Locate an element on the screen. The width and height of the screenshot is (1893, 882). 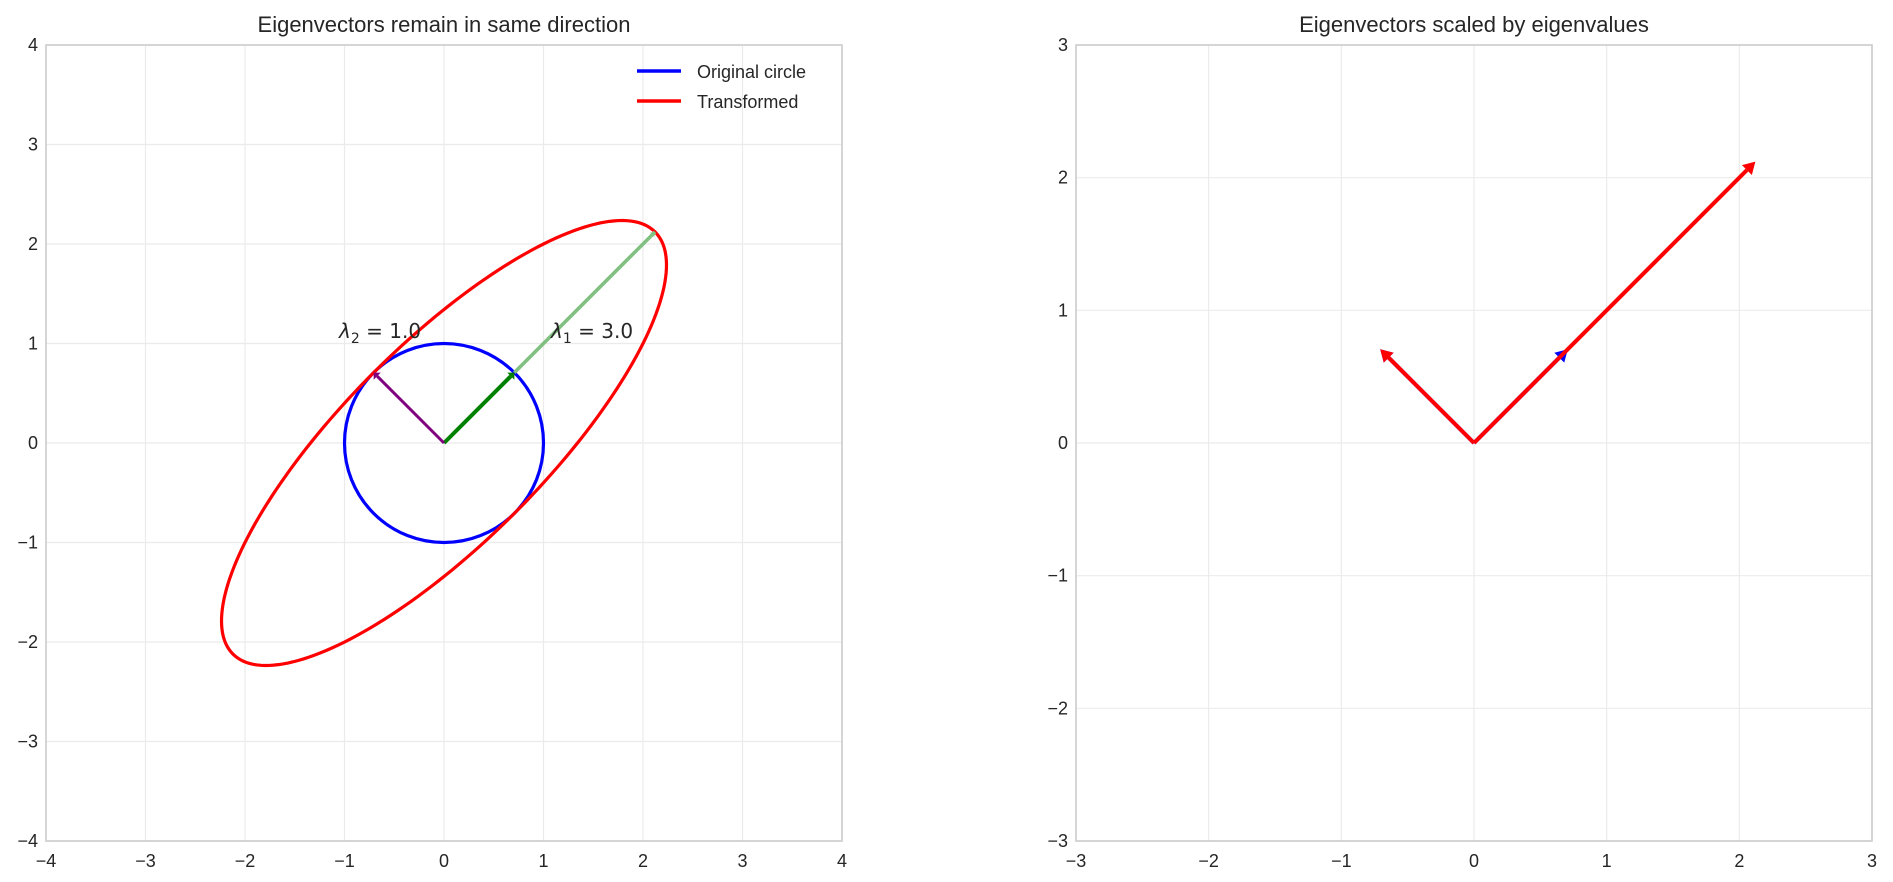
legend-label-transformed: Transformed is located at coordinates (747, 102).